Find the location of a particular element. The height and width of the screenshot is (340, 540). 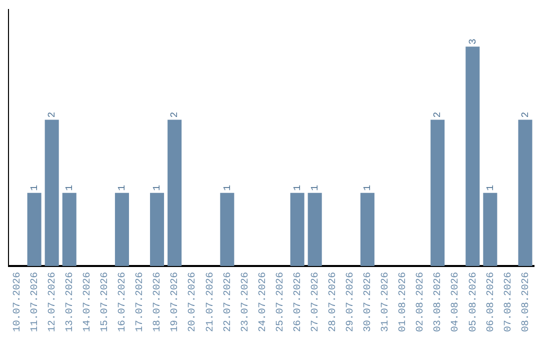

x-tick-label: 26.07.2026 is located at coordinates (298, 302).